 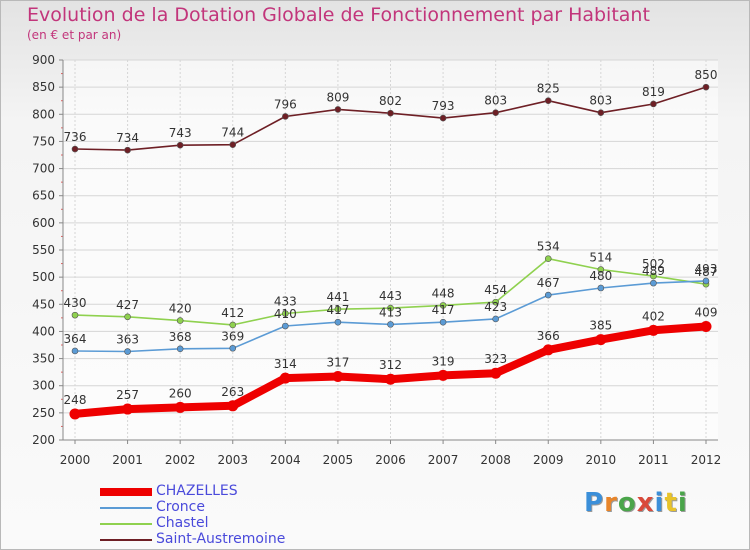 I want to click on data-label: 802, so click(x=390, y=101).